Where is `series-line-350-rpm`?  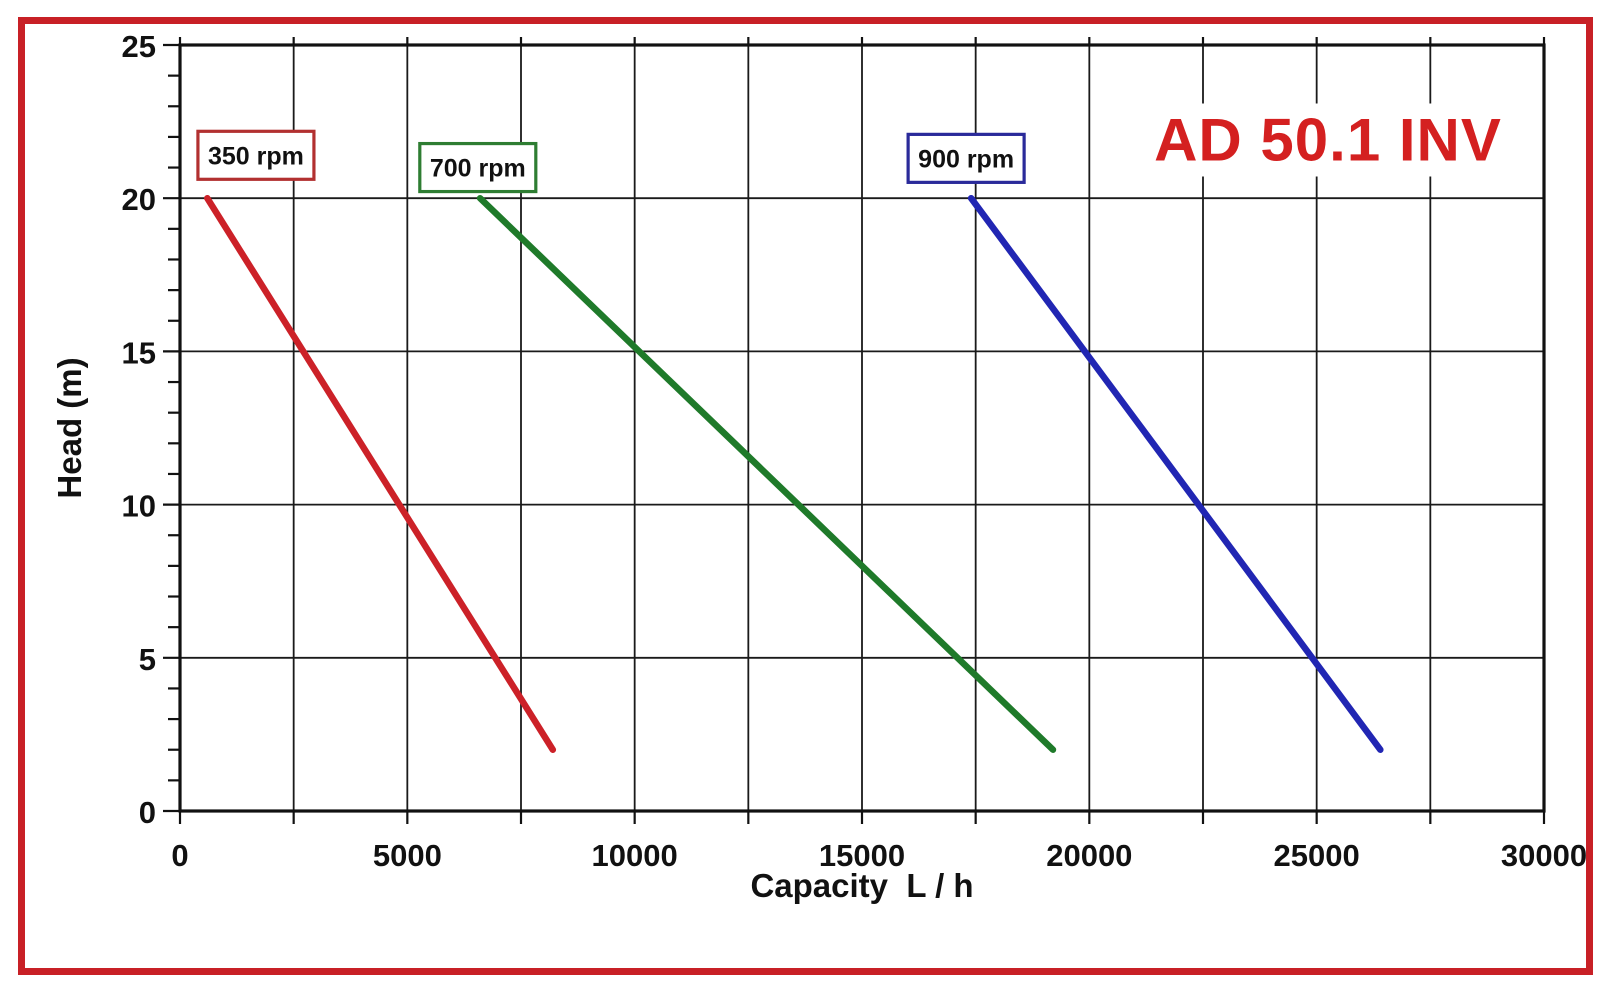 series-line-350-rpm is located at coordinates (380, 473).